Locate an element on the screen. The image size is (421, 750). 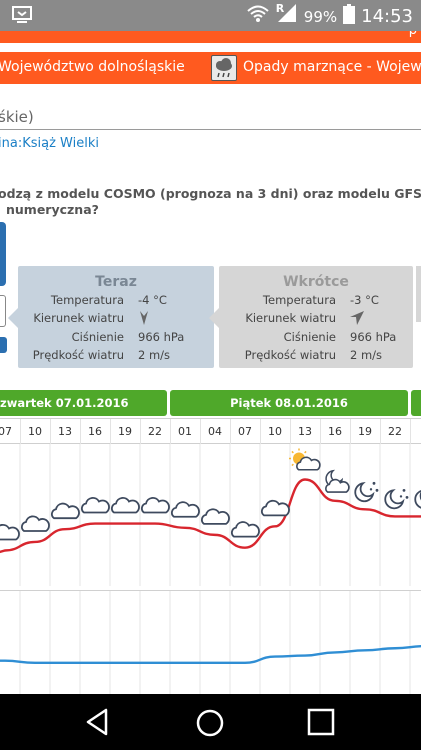
secondary-chart is located at coordinates (210, 642).